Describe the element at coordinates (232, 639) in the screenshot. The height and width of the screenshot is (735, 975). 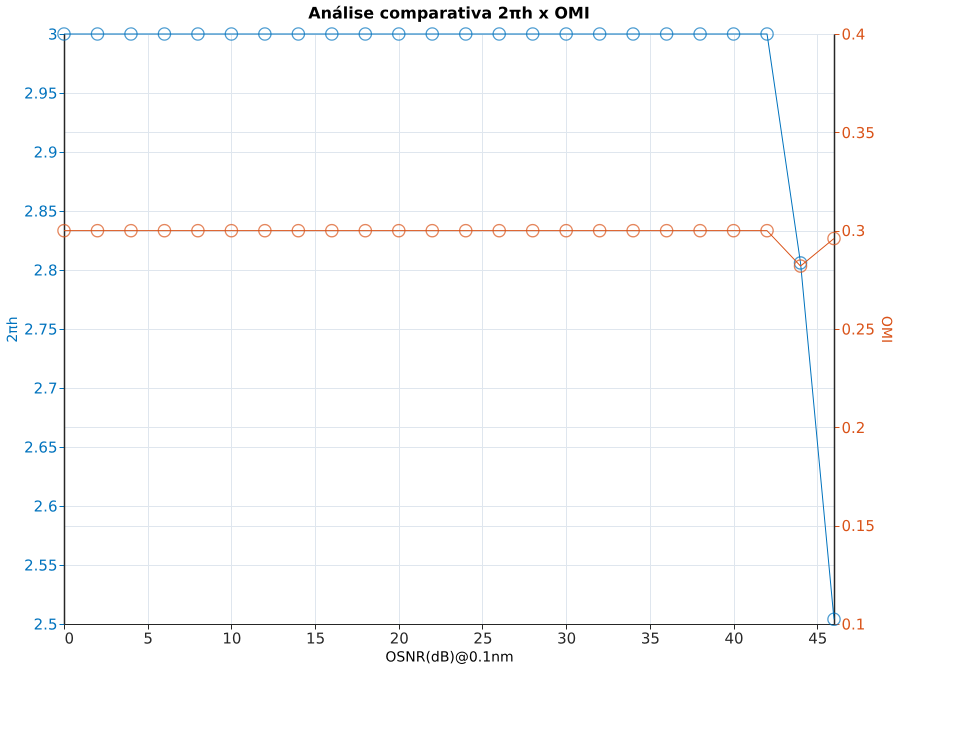
I see `x-tick-label: 10` at that location.